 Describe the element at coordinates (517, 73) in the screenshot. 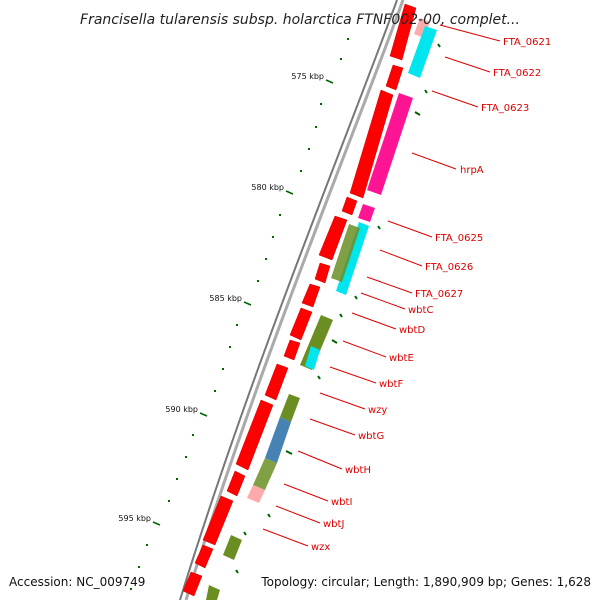

I see `gene-label-fta-0622: FTA_0622` at that location.